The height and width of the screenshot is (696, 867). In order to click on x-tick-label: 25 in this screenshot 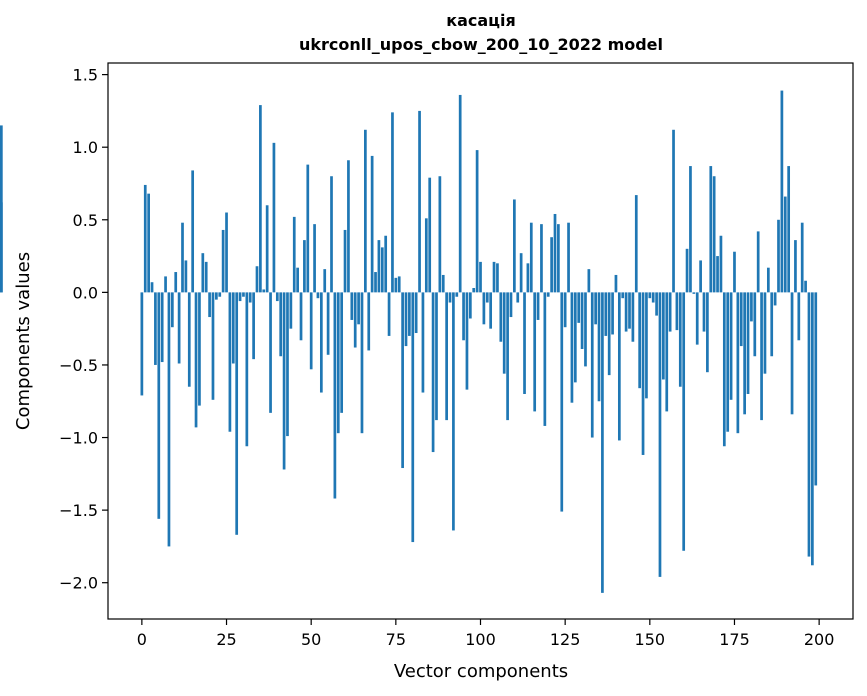, I will do `click(226, 639)`.